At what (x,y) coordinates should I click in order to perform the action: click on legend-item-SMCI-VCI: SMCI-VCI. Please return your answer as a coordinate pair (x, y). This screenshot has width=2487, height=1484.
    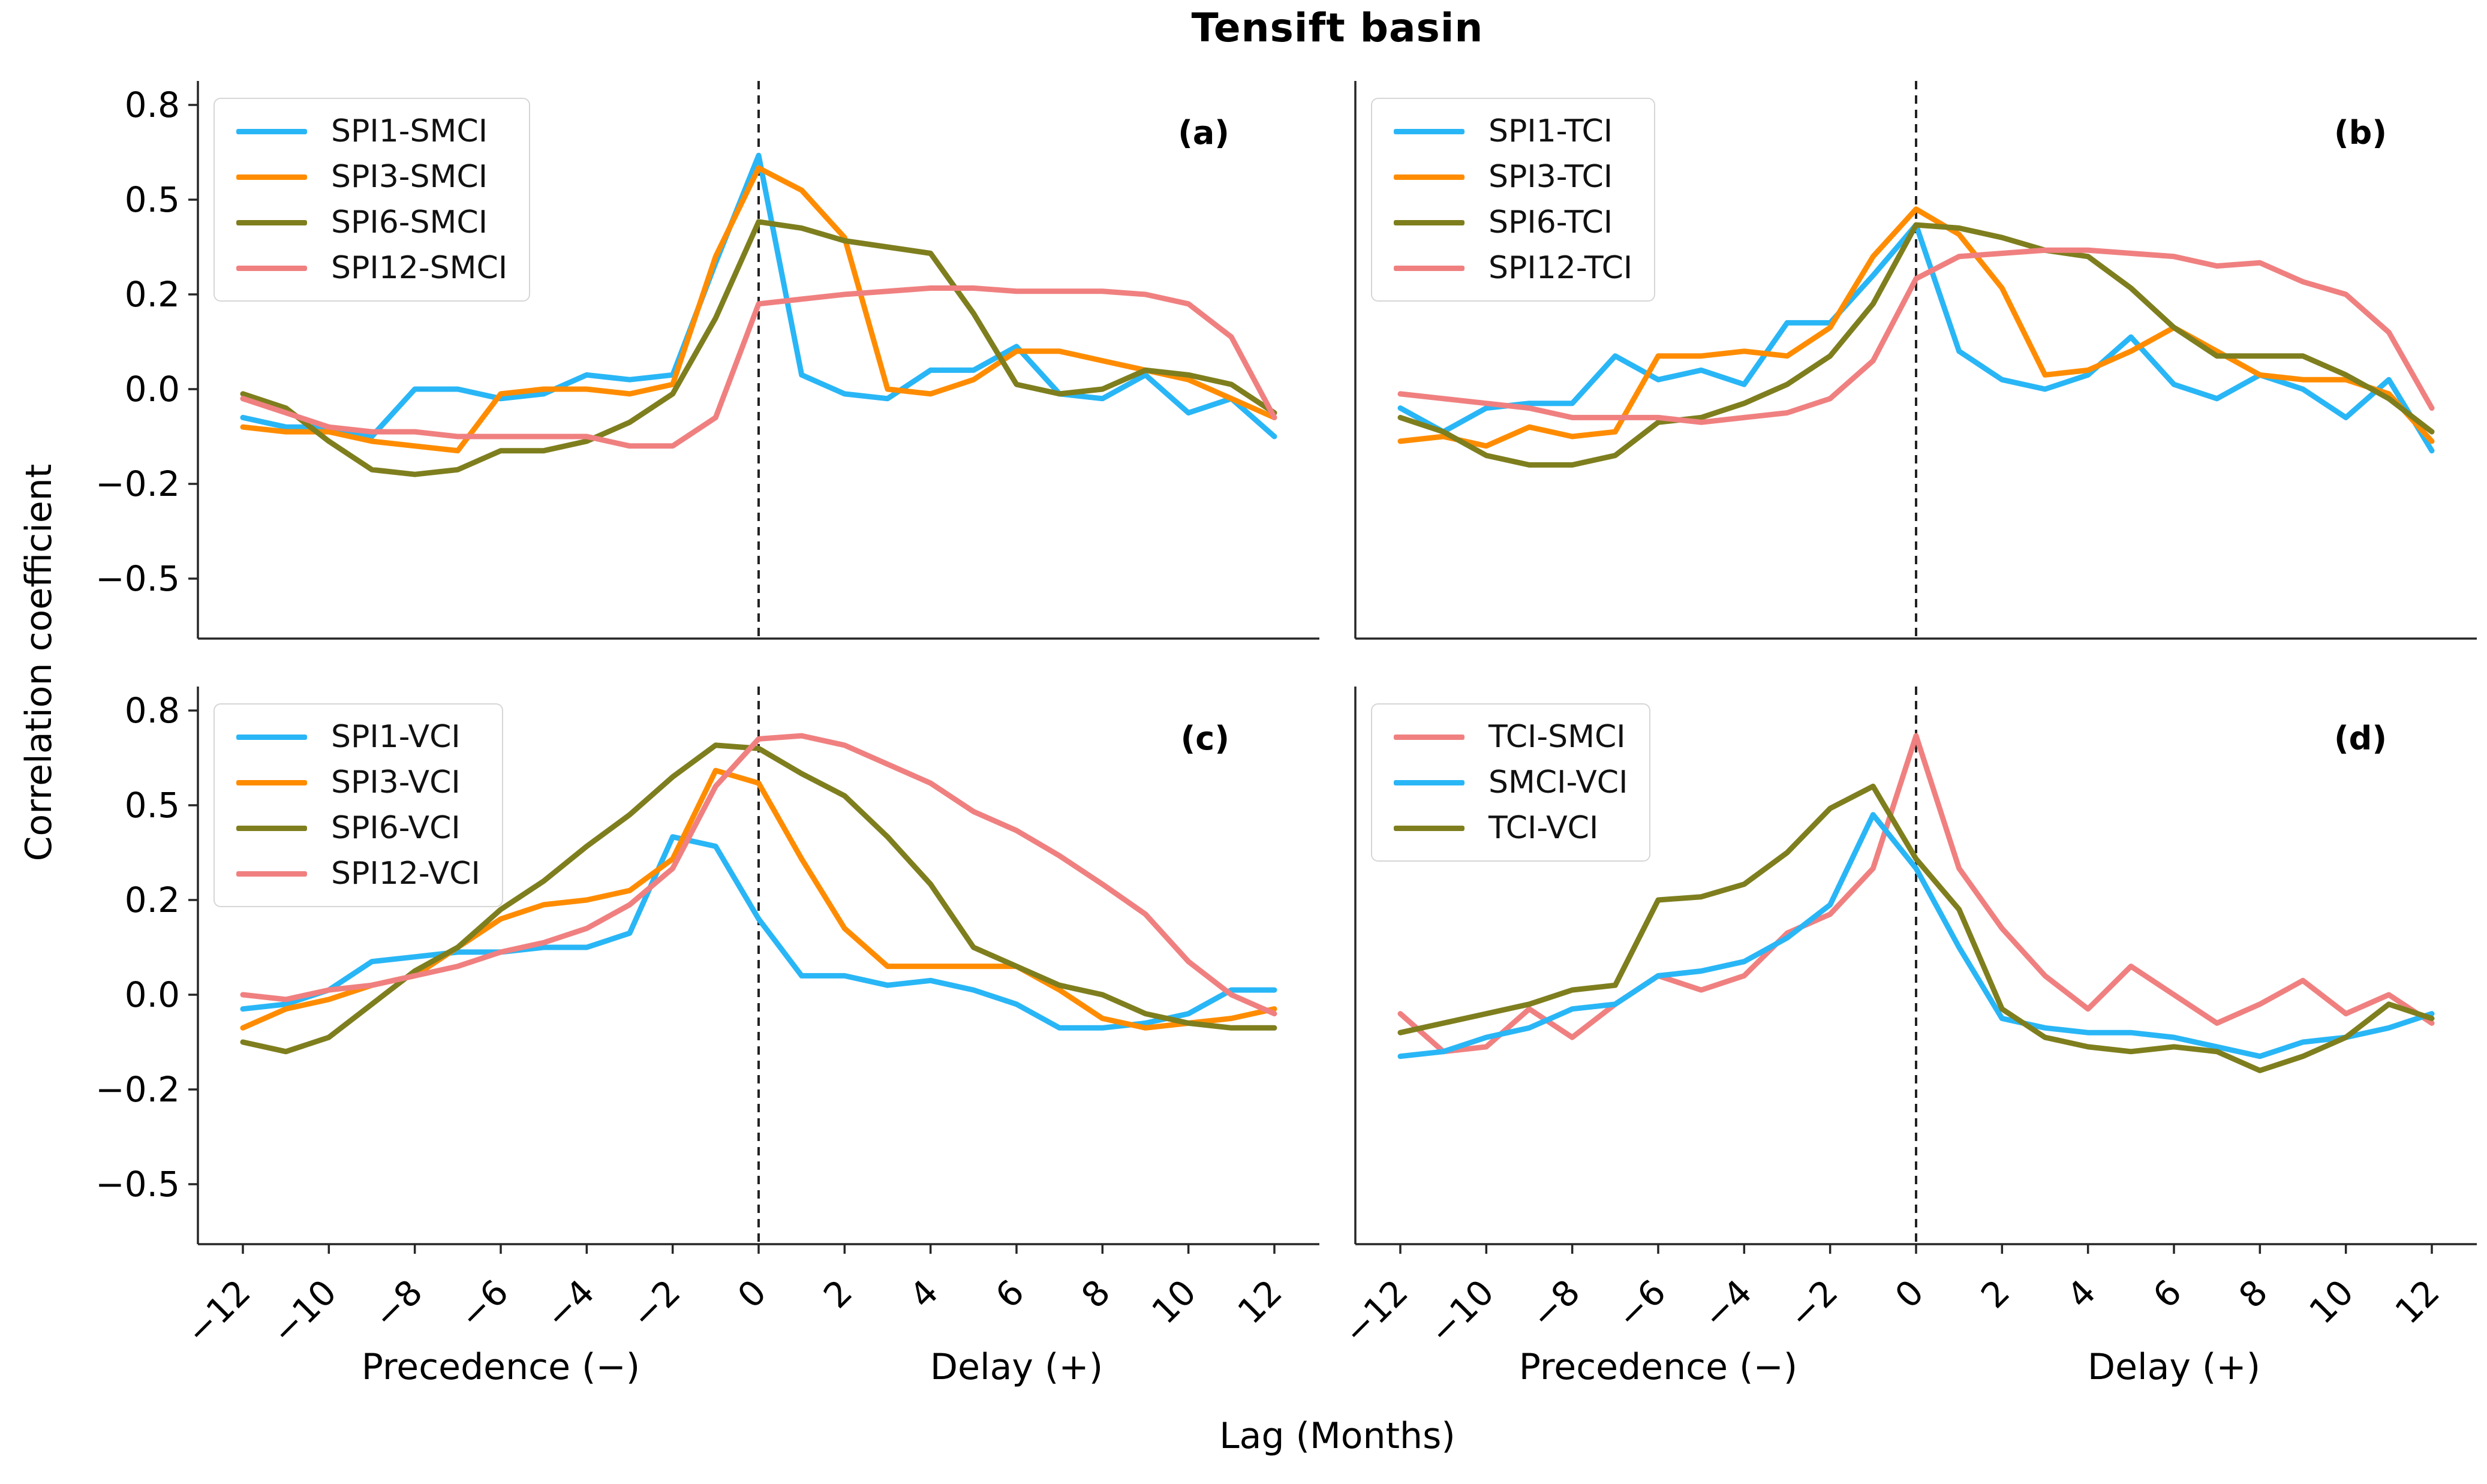
    Looking at the image, I should click on (1511, 782).